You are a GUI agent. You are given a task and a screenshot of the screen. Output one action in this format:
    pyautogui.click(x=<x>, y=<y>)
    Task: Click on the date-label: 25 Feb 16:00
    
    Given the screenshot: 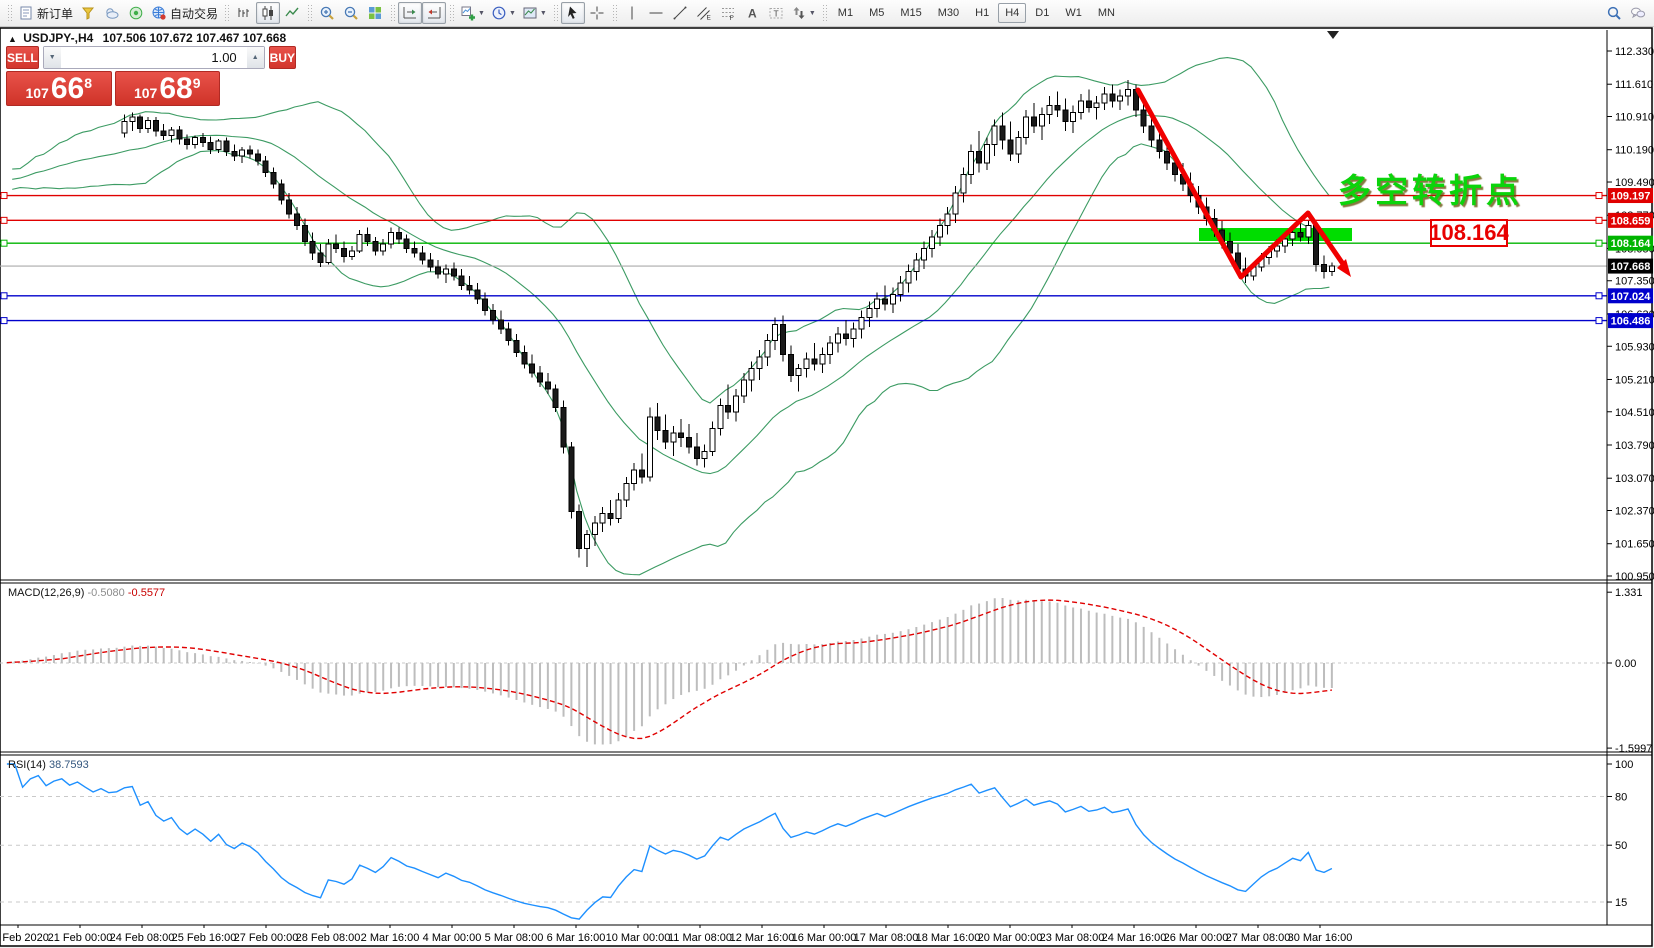 What is the action you would take?
    pyautogui.click(x=204, y=938)
    